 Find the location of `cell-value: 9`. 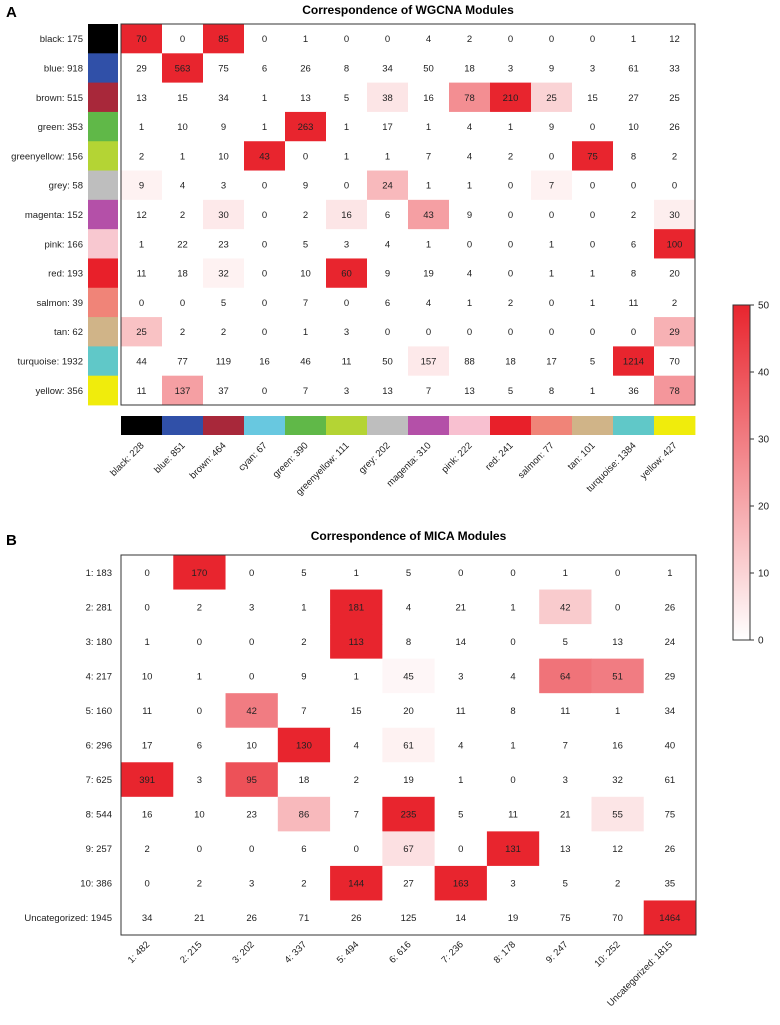

cell-value: 9 is located at coordinates (551, 127).